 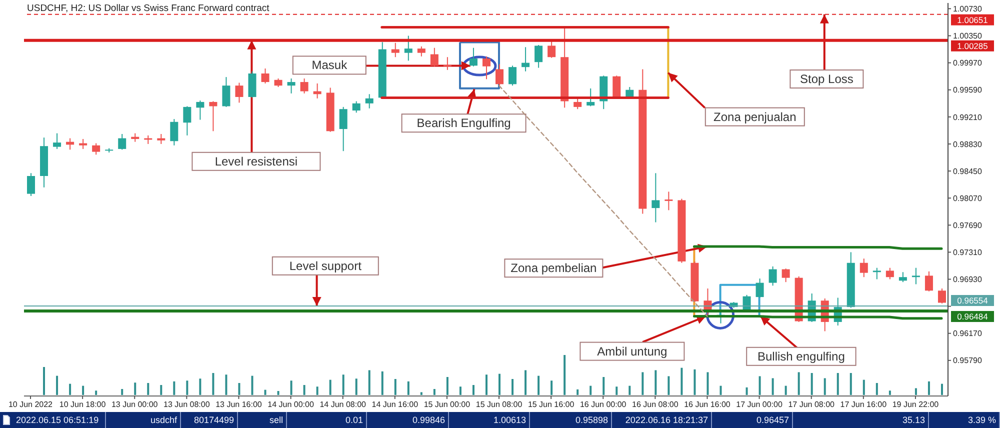 I want to click on y-tick-label: 0.98450, so click(x=967, y=171).